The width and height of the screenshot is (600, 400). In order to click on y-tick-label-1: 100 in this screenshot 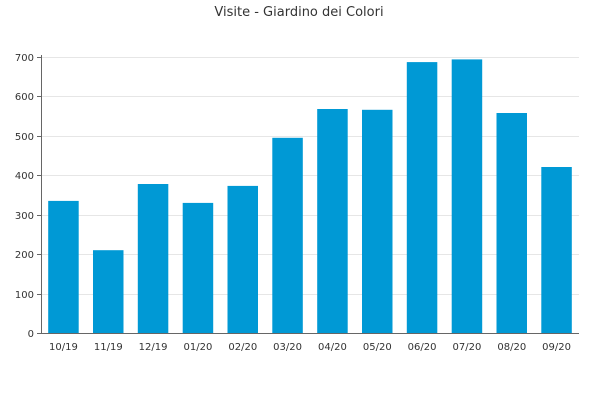, I will do `click(24, 295)`.